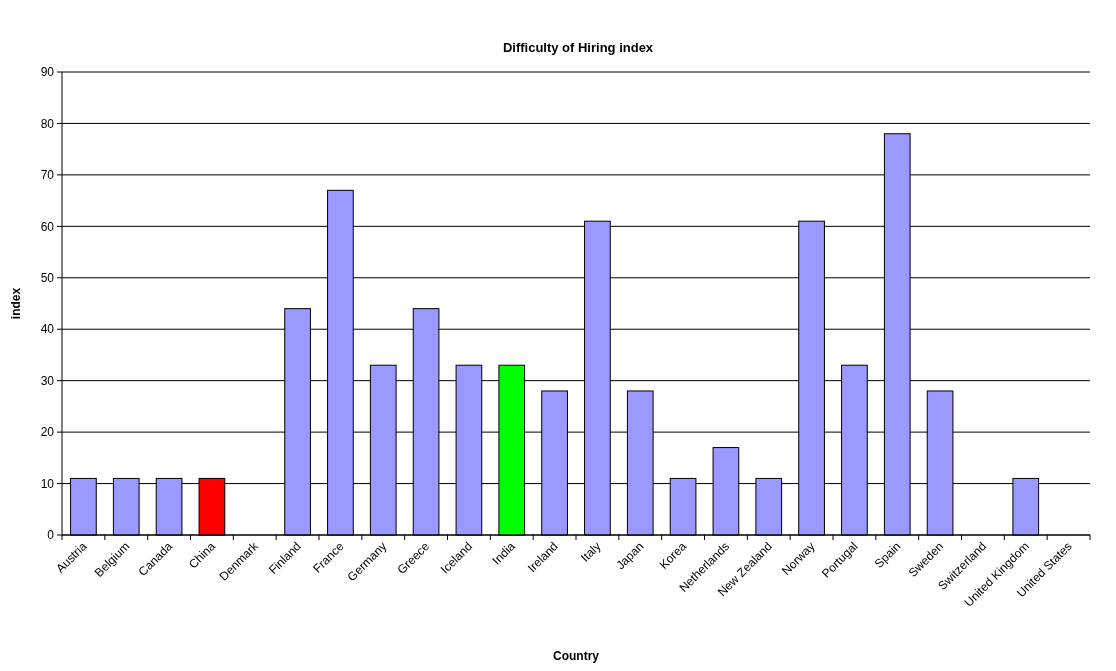 This screenshot has width=1116, height=671. What do you see at coordinates (591, 552) in the screenshot?
I see `x-tick-label: Italy` at bounding box center [591, 552].